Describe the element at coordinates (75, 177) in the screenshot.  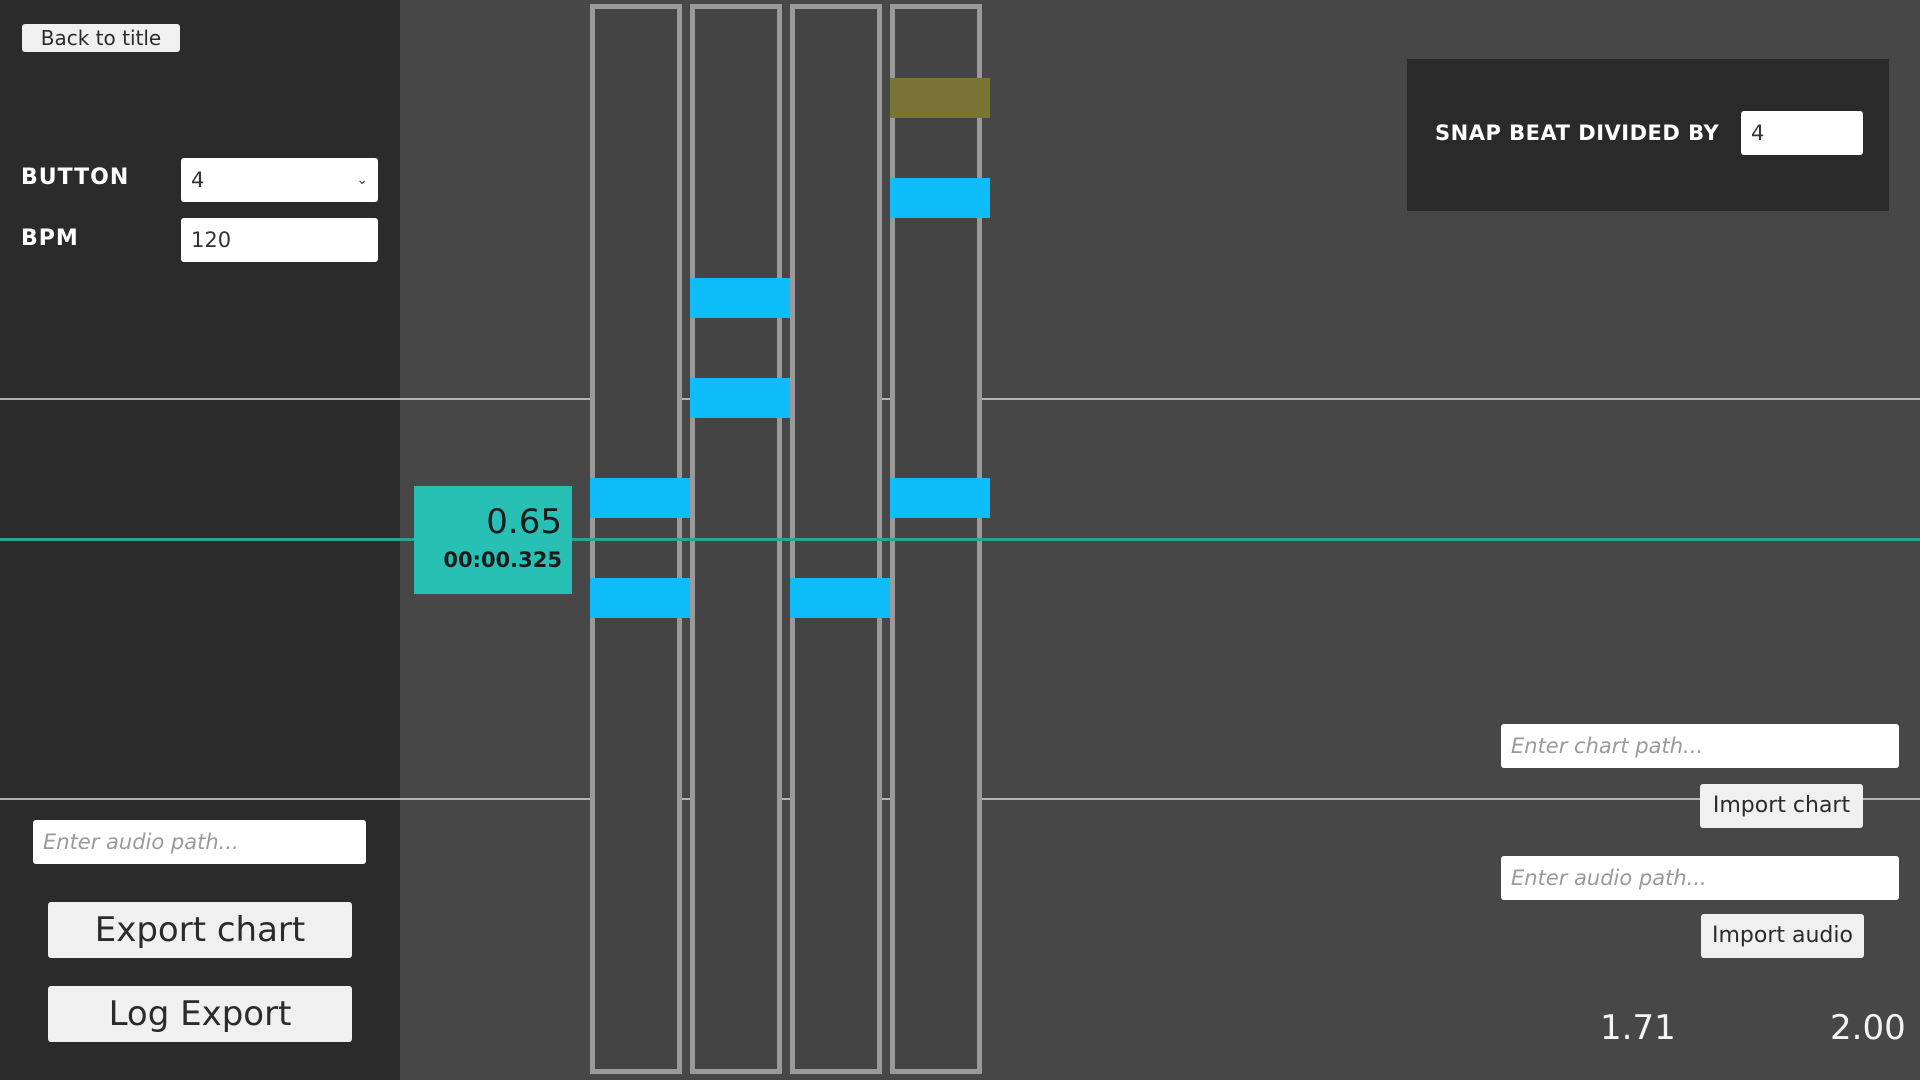
I see `button-count-label: BUTTON` at that location.